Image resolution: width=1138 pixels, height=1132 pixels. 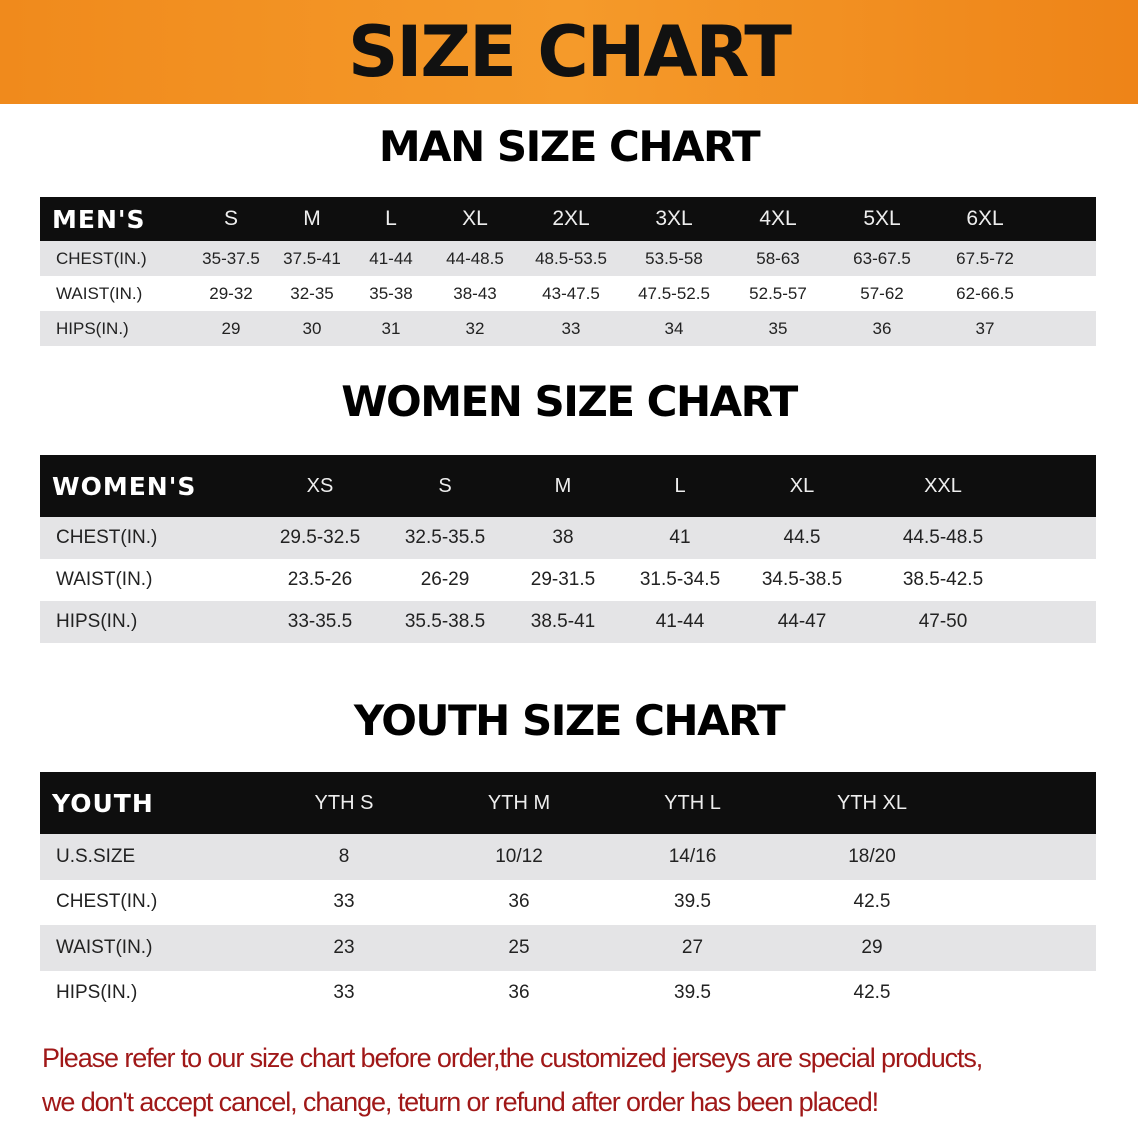 I want to click on size-value: 52.5-57, so click(x=778, y=293).